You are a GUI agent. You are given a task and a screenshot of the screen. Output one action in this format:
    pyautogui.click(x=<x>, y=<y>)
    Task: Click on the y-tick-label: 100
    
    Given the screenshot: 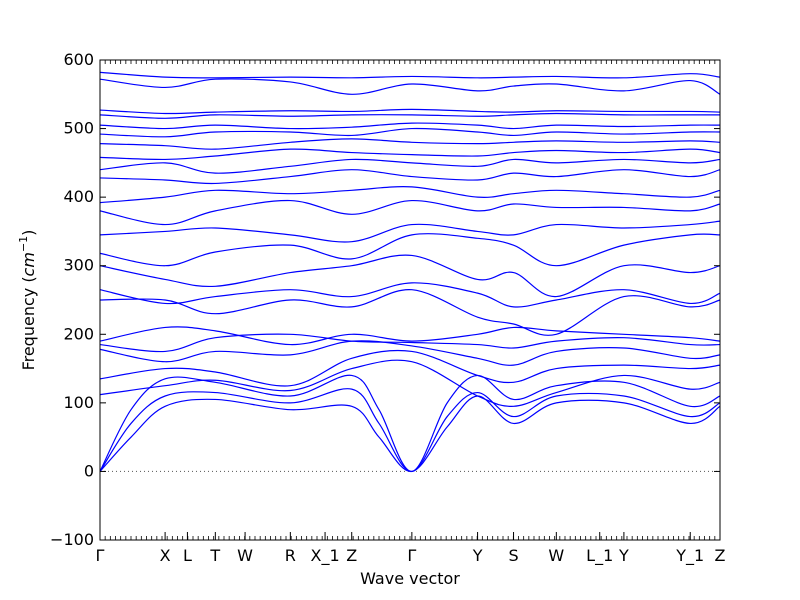 What is the action you would take?
    pyautogui.click(x=78, y=402)
    